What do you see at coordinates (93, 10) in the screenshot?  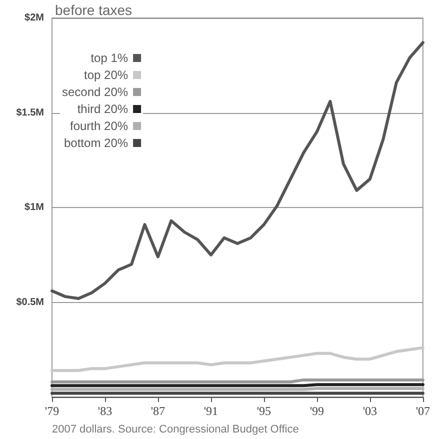 I see `chart-title: before taxes` at bounding box center [93, 10].